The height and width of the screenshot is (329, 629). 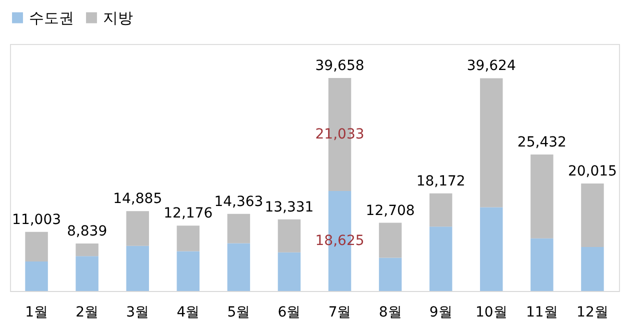 I want to click on data-label: 18,625, so click(x=339, y=240).